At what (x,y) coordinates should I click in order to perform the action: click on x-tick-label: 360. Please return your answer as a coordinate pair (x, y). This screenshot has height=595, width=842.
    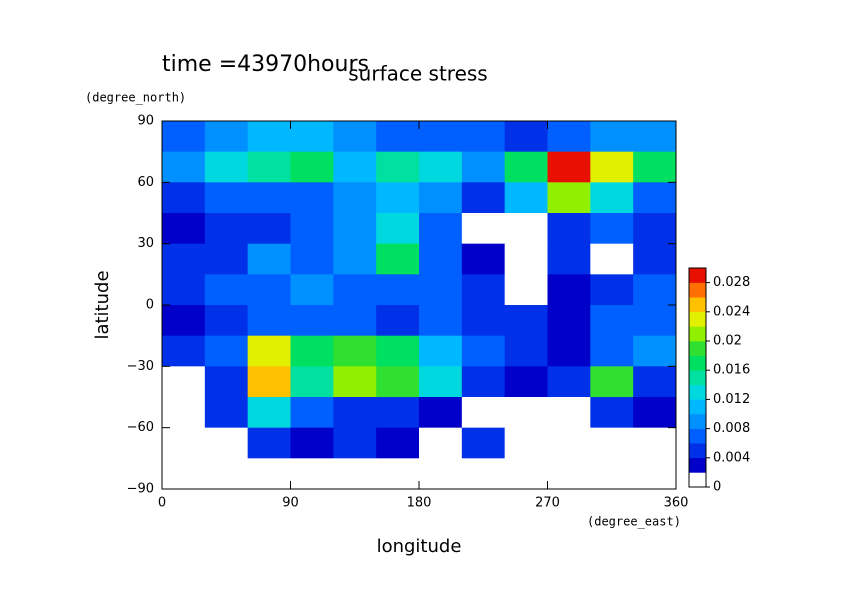
    Looking at the image, I should click on (676, 503).